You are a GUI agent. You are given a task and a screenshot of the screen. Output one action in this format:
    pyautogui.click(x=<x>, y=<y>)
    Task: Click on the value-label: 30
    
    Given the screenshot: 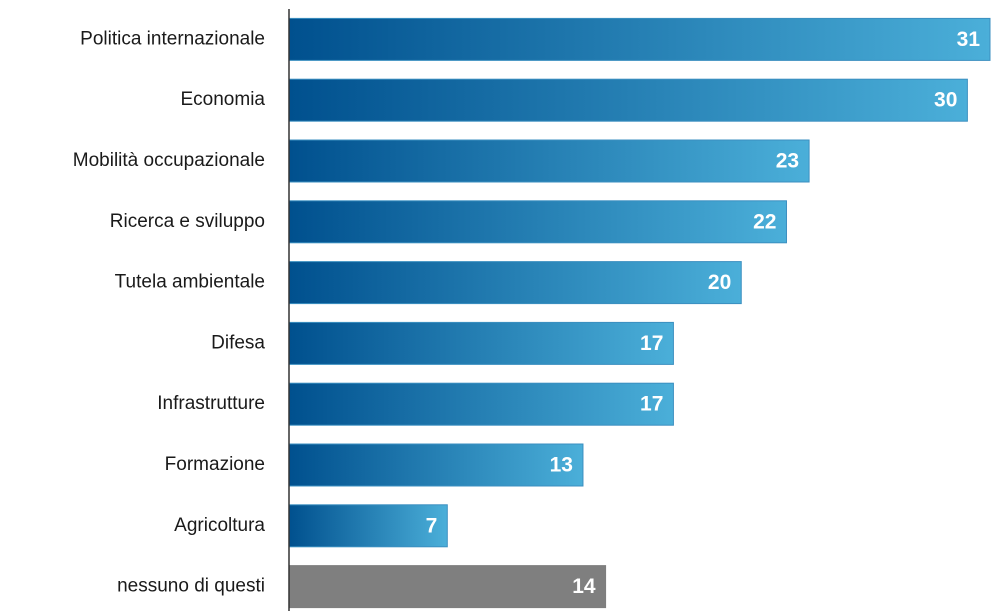 What is the action you would take?
    pyautogui.click(x=945, y=100)
    